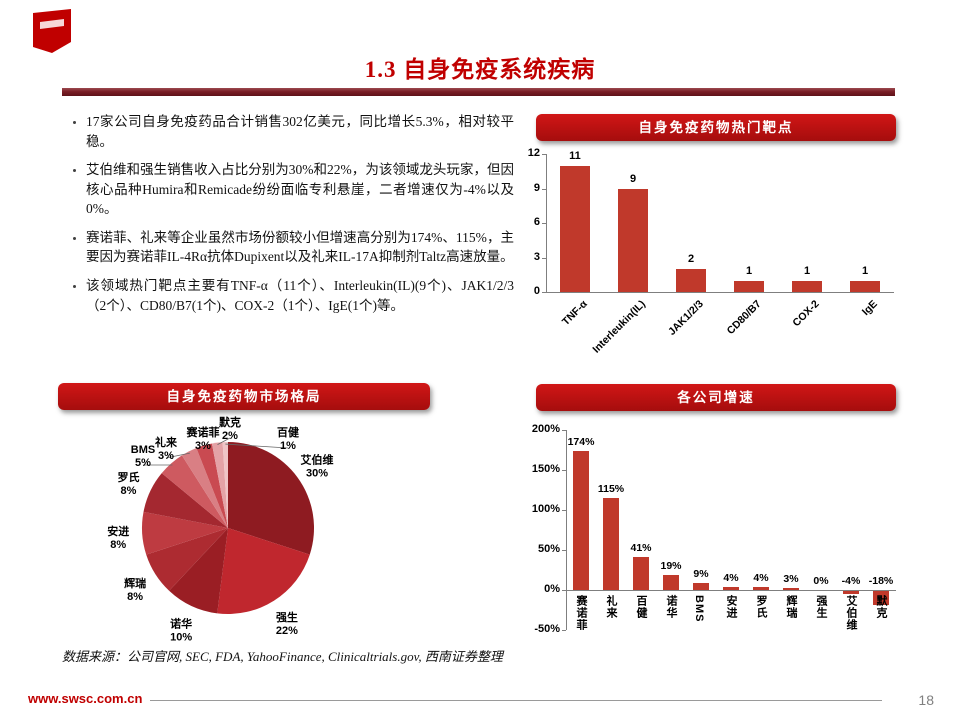 The height and width of the screenshot is (720, 960). Describe the element at coordinates (720, 292) in the screenshot. I see `x-axis-line` at that location.